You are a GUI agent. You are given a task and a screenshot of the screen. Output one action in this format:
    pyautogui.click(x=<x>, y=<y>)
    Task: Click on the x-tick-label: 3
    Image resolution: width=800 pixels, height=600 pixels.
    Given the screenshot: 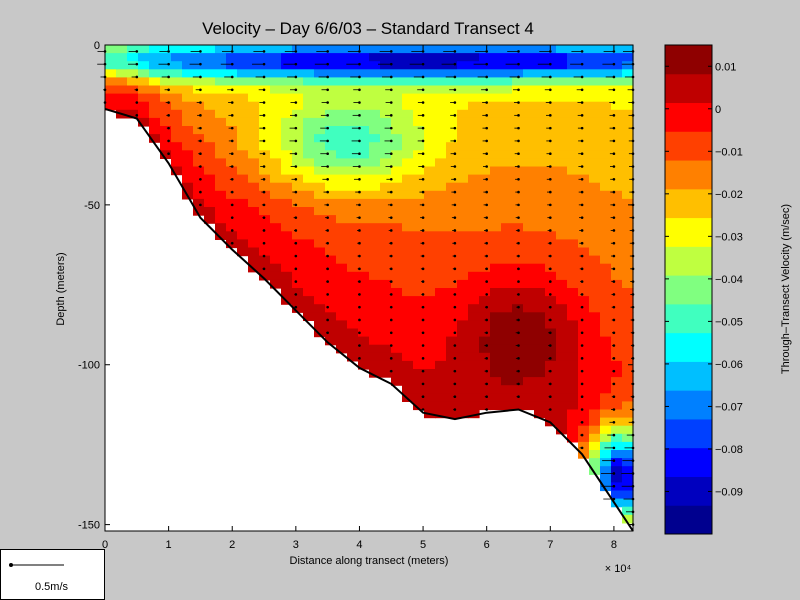 What is the action you would take?
    pyautogui.click(x=296, y=545)
    